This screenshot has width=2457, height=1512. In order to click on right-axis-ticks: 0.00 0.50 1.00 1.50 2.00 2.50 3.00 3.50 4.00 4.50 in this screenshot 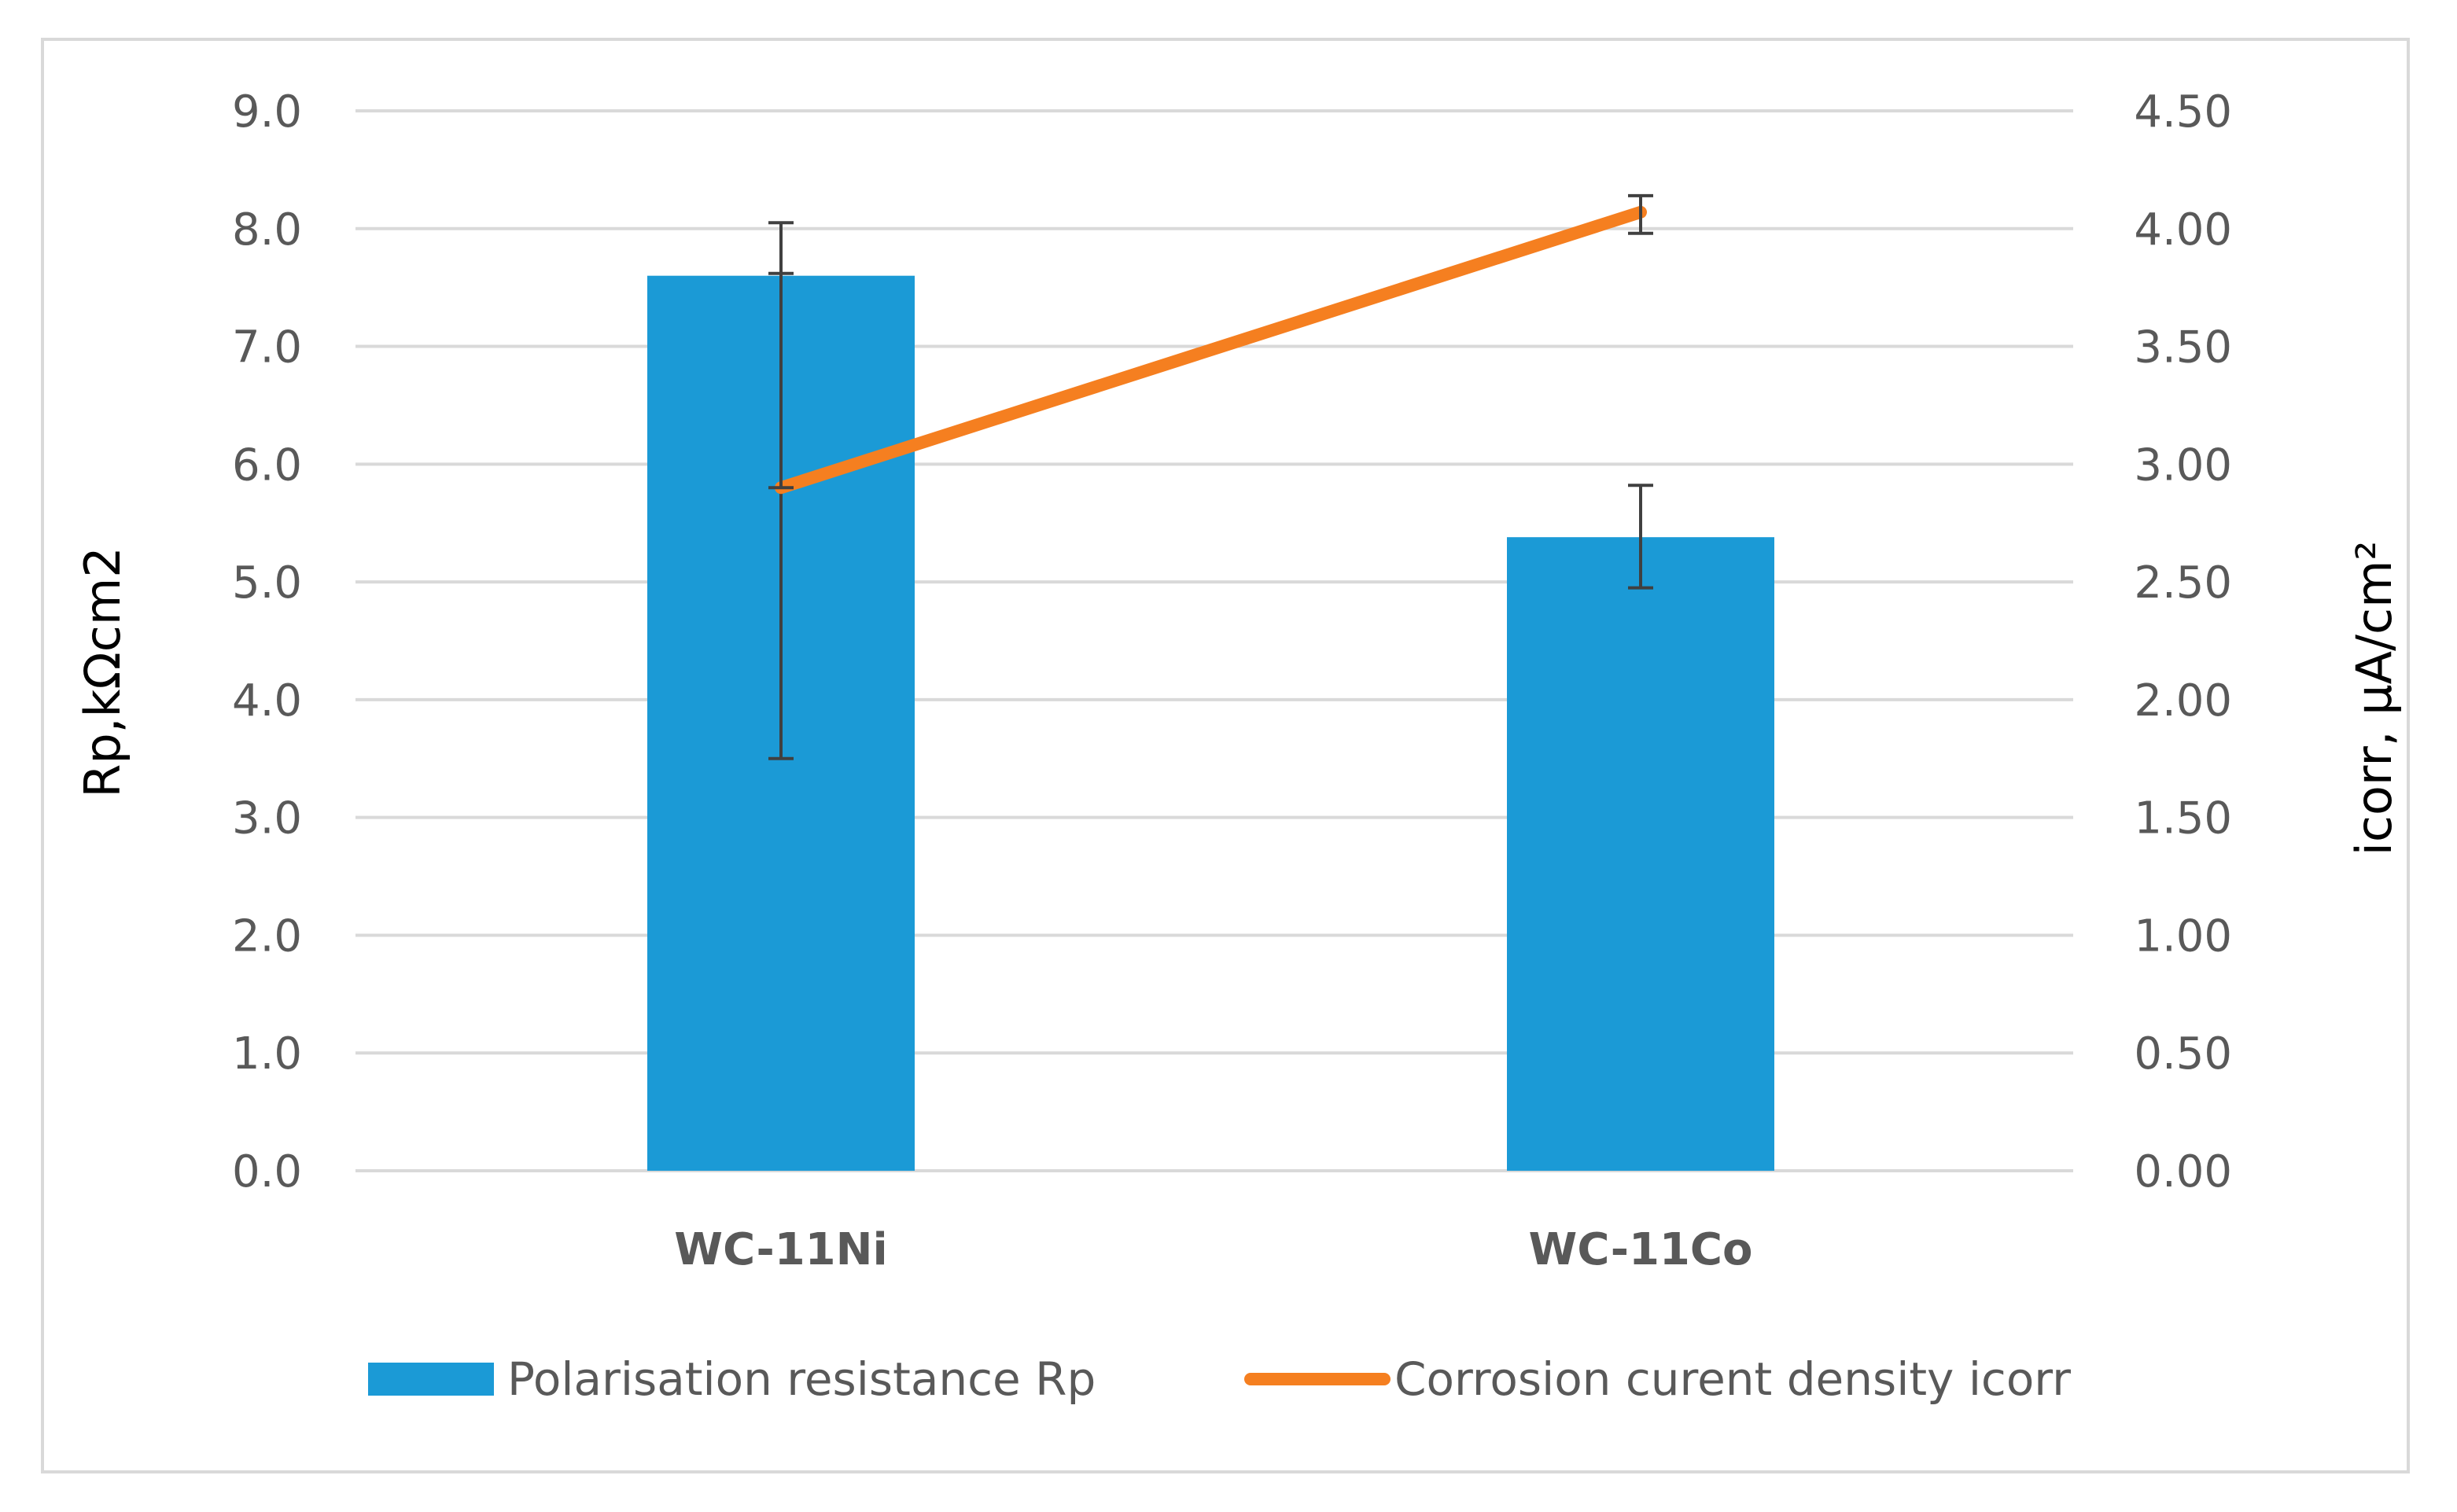, I will do `click(2183, 641)`.